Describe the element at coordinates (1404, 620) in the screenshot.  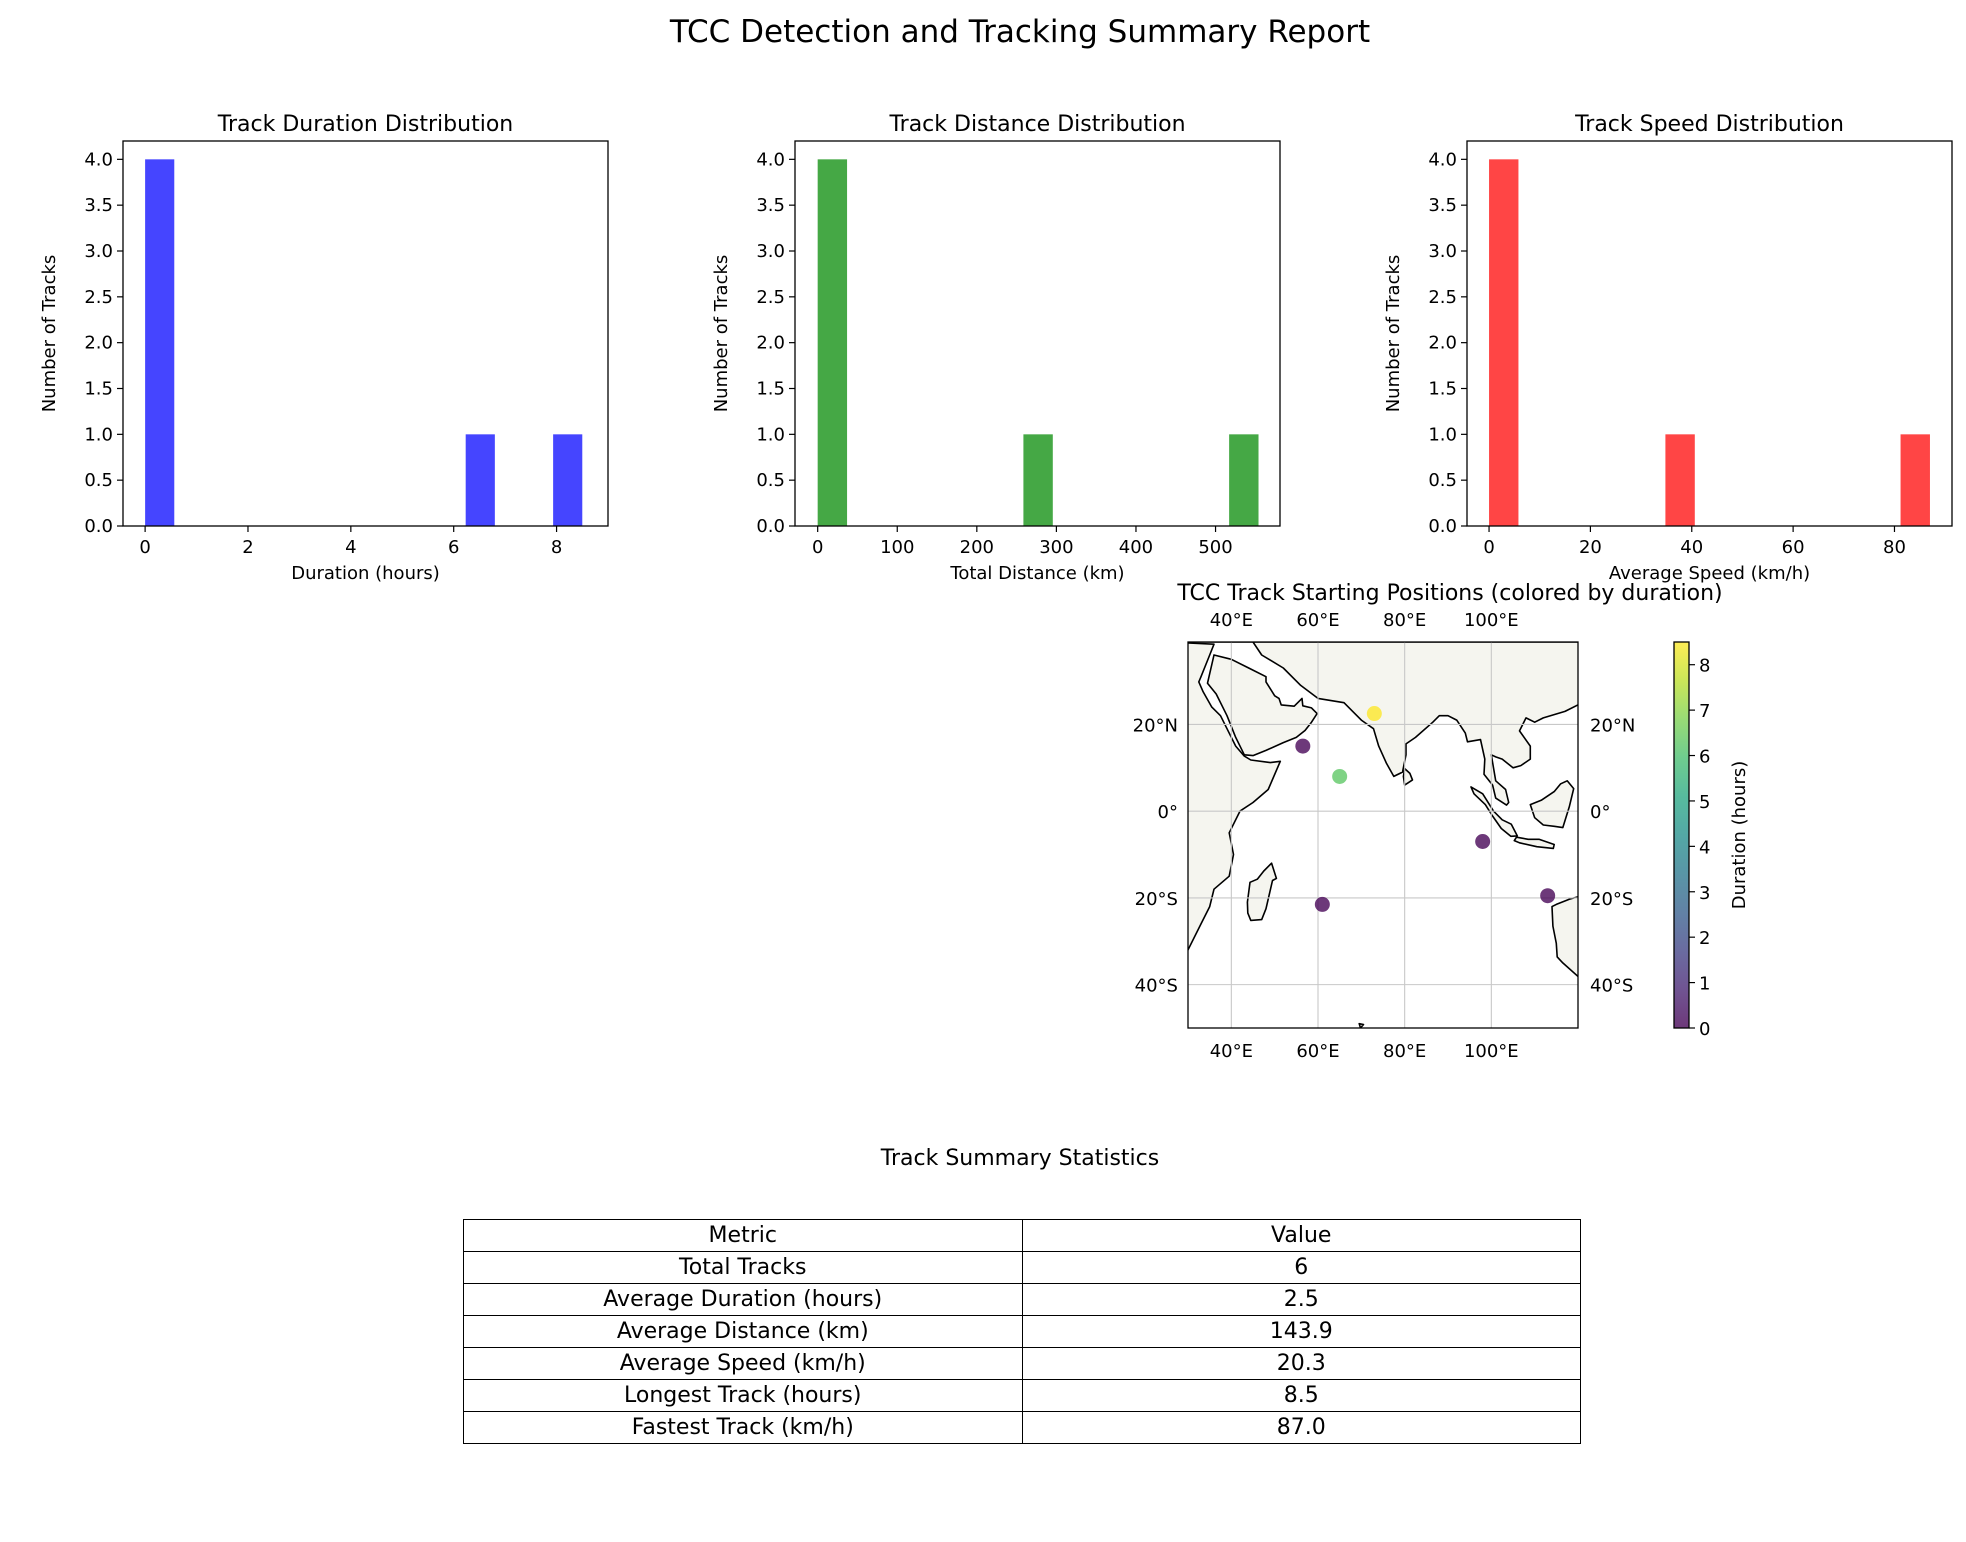
I see `longitude-label-top: 80°E` at that location.